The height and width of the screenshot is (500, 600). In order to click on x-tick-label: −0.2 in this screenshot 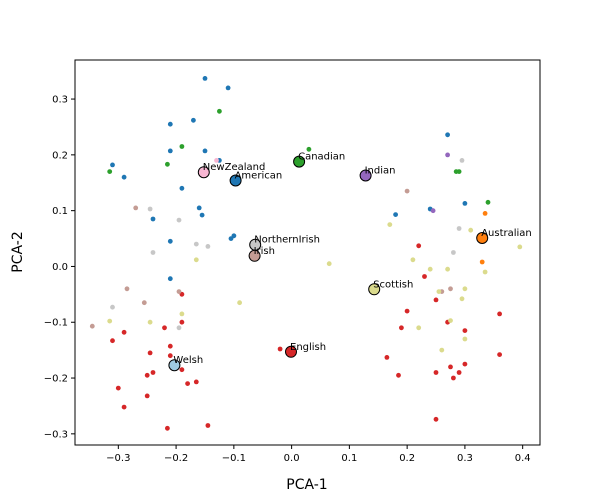, I will do `click(176, 458)`.